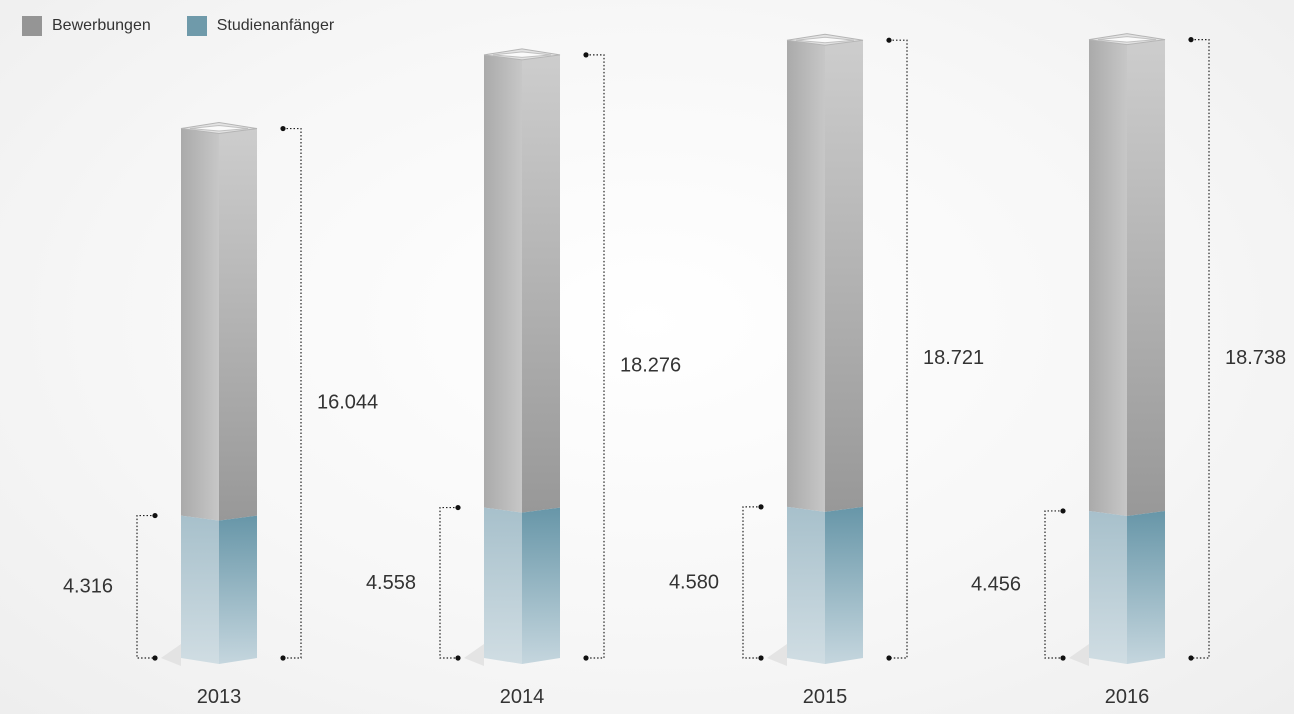  What do you see at coordinates (522, 697) in the screenshot?
I see `x-tick-label-2014: 2014` at bounding box center [522, 697].